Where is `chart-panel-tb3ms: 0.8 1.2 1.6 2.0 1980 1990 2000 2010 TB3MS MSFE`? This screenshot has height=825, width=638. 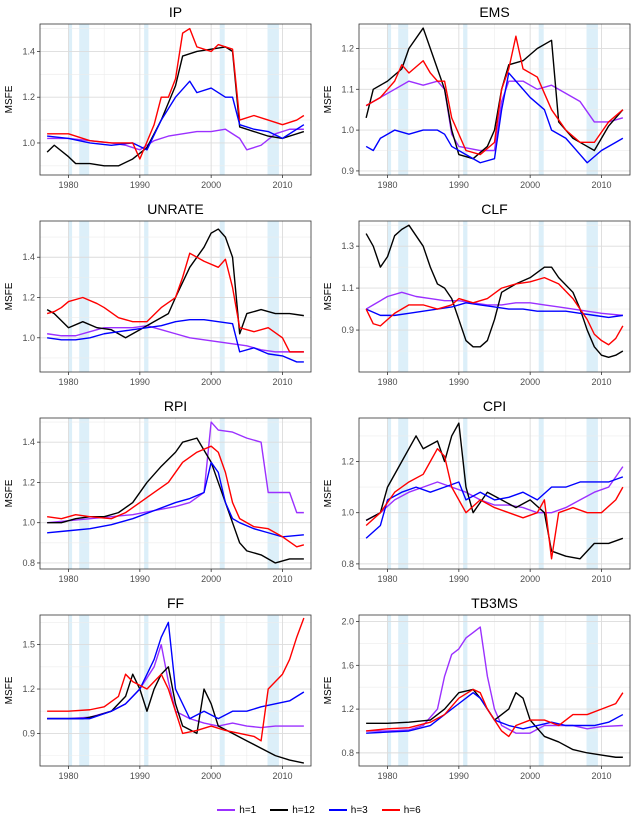 chart-panel-tb3ms: 0.8 1.2 1.6 2.0 1980 1990 2000 2010 TB3MS MSFE is located at coordinates (478, 689).